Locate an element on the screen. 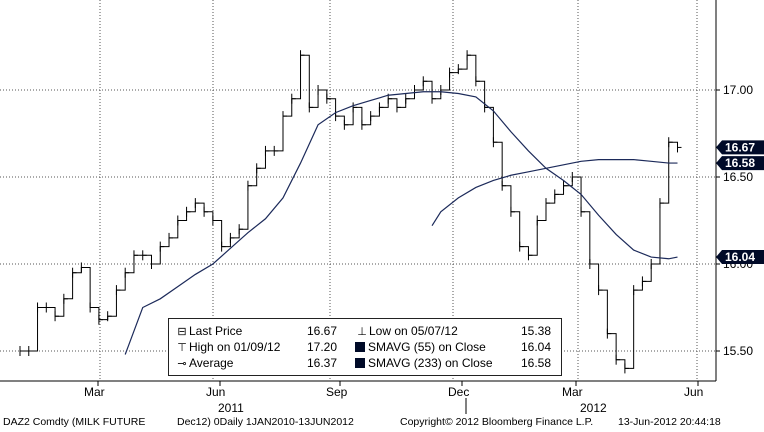  price-tag-label: 16.58 is located at coordinates (740, 163).